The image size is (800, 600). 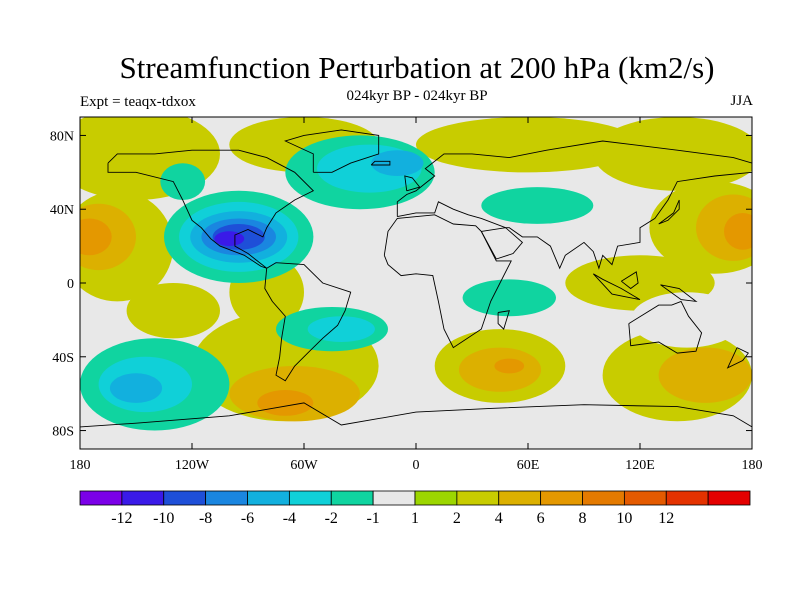 What do you see at coordinates (163, 518) in the screenshot?
I see `colorbar-label: -10` at bounding box center [163, 518].